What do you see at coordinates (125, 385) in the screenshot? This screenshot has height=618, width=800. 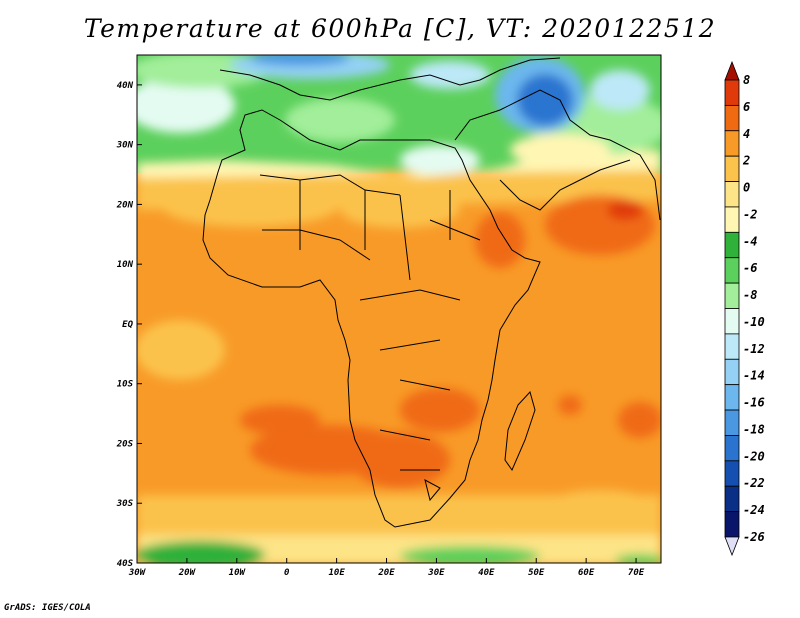 I see `lat-label: 10S` at bounding box center [125, 385].